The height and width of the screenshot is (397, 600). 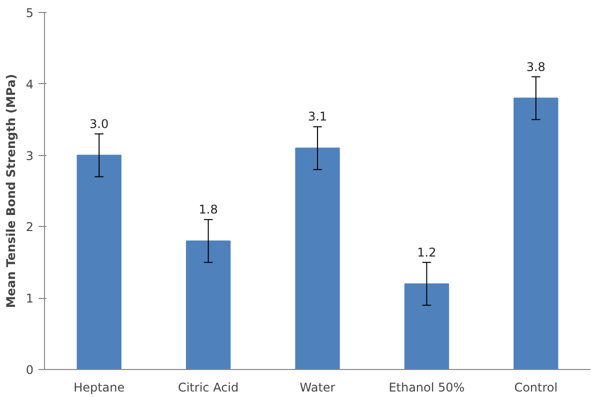 I want to click on y-tick-label: 2, so click(x=30, y=227).